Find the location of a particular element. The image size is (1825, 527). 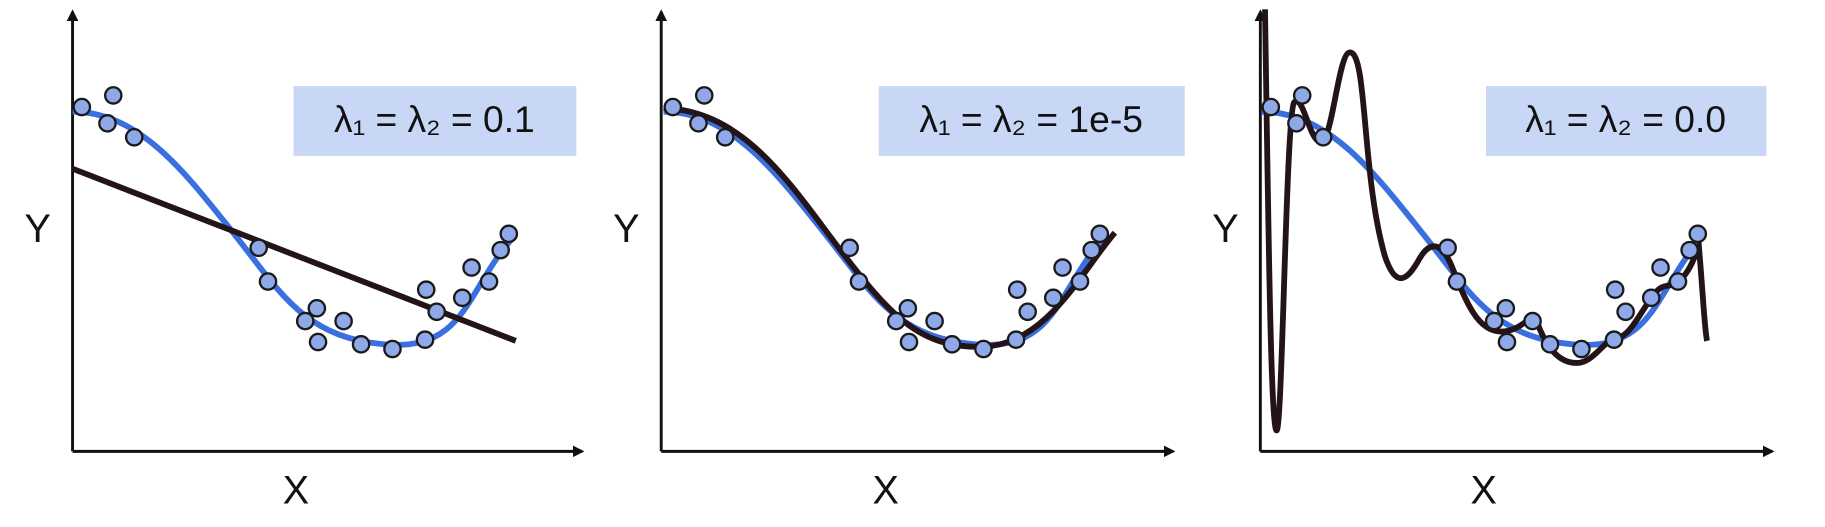

legend-text: λ₁ = λ₂ = 1e-5 is located at coordinates (1031, 119).